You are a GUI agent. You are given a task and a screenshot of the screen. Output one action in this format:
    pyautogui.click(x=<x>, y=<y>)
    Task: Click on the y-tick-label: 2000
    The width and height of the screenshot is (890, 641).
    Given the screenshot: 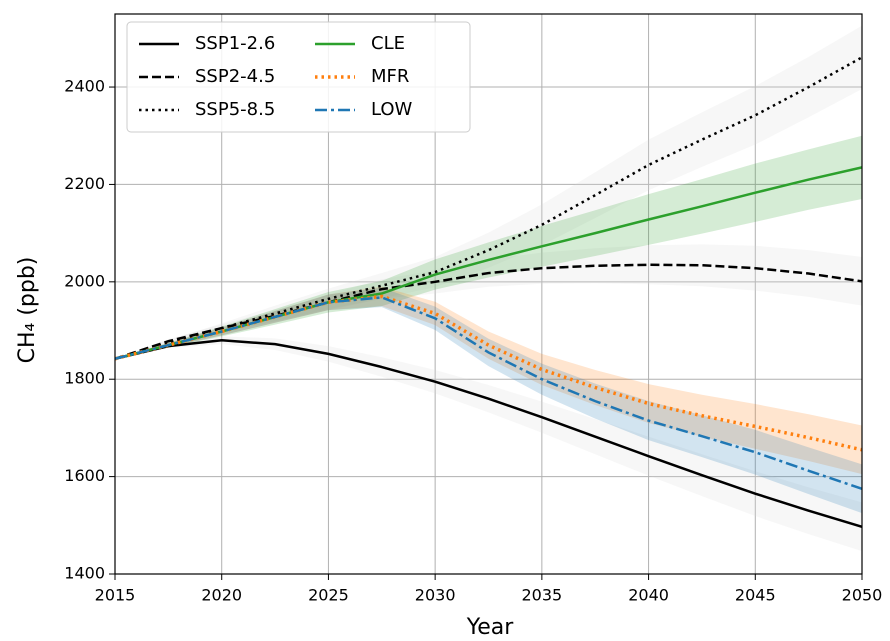 What is the action you would take?
    pyautogui.click(x=84, y=280)
    